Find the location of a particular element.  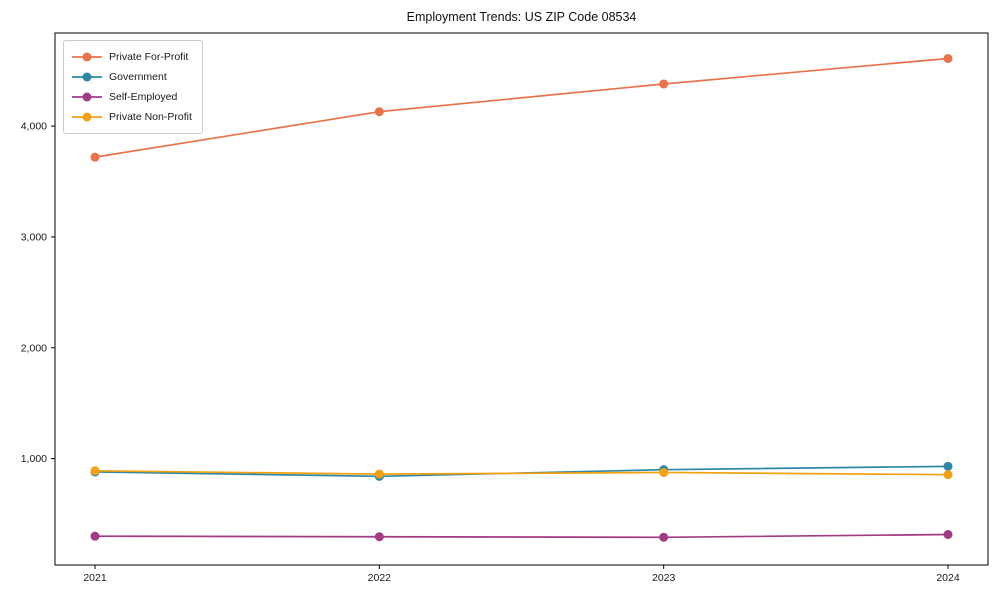

x-tick-label: 2023 is located at coordinates (664, 578).